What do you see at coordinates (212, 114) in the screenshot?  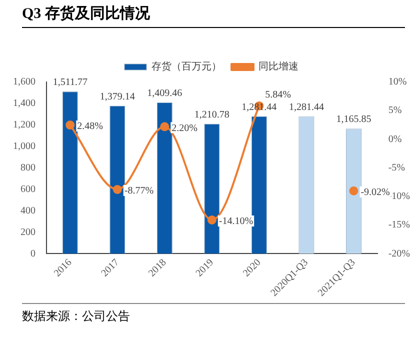 I see `data-label: 1,210.78` at bounding box center [212, 114].